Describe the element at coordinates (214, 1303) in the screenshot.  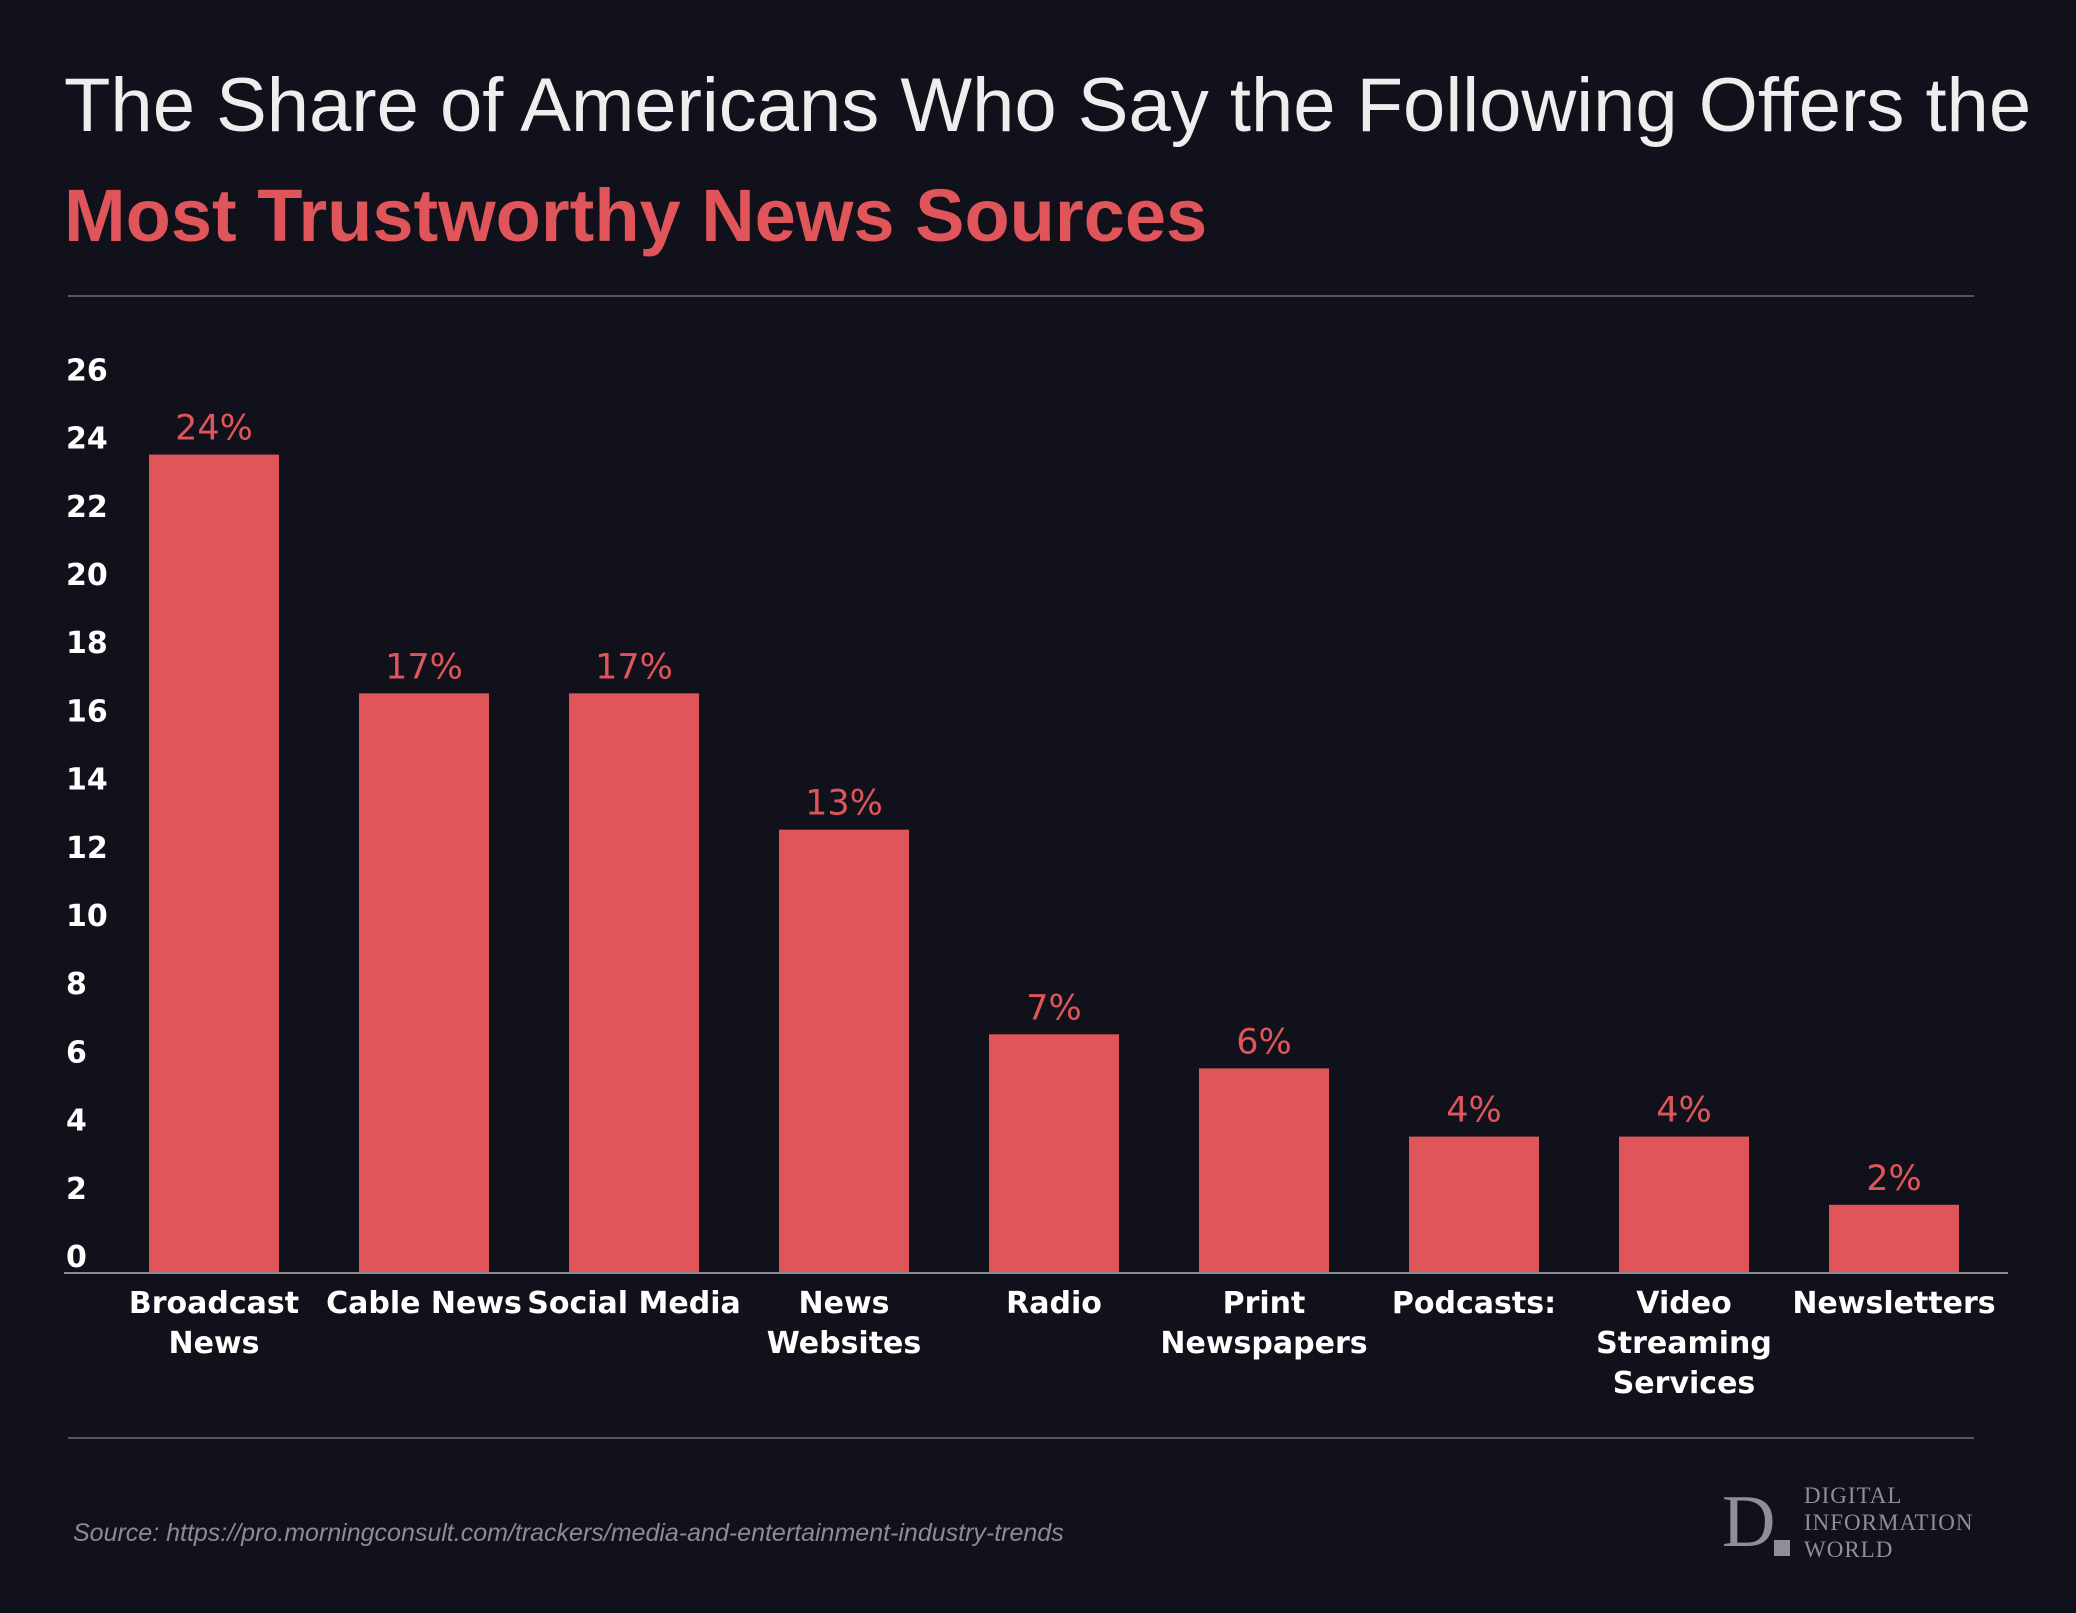
I see `category-label-line: Broadcast` at that location.